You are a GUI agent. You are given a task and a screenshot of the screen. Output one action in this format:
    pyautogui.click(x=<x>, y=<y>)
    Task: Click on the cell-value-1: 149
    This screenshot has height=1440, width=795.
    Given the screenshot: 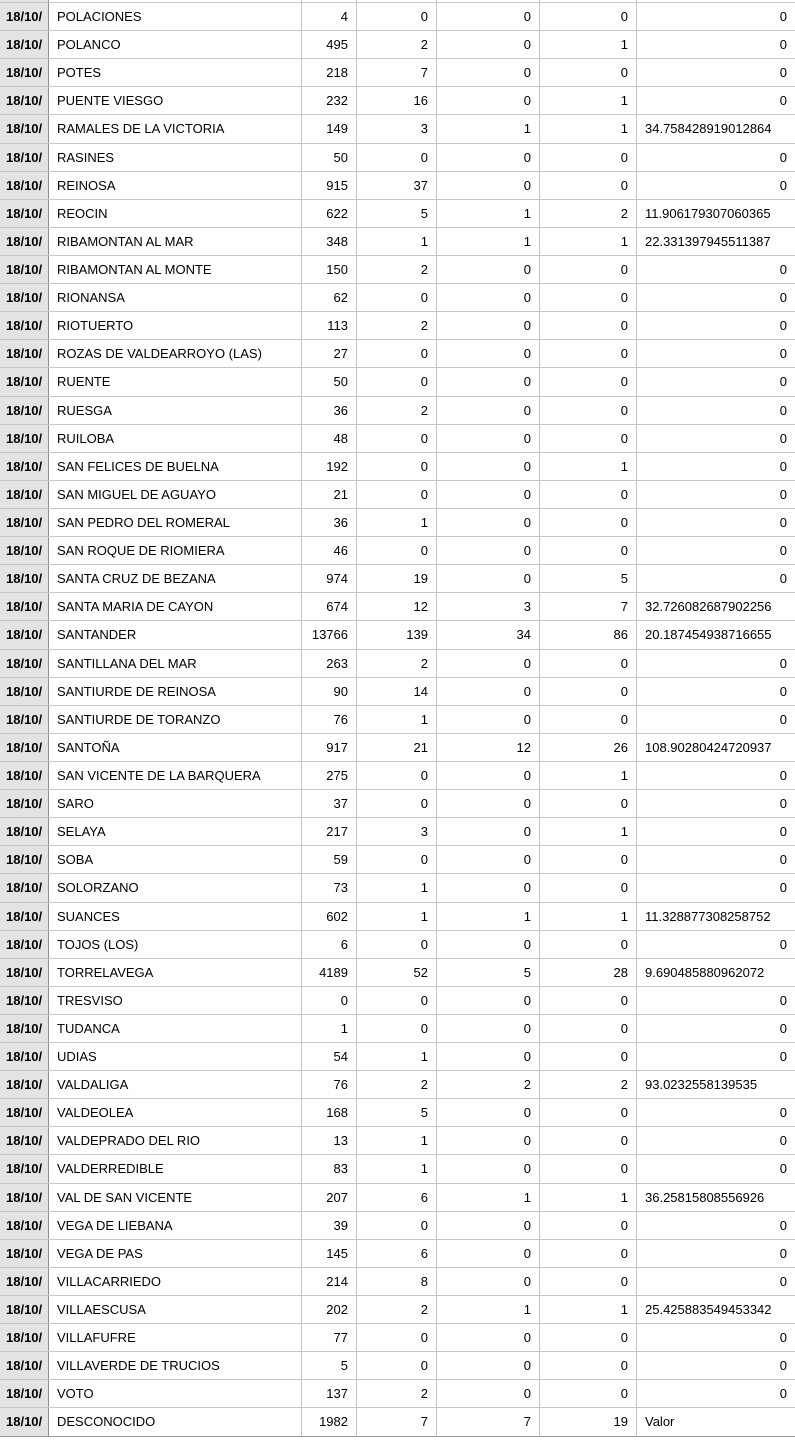 What is the action you would take?
    pyautogui.click(x=329, y=129)
    